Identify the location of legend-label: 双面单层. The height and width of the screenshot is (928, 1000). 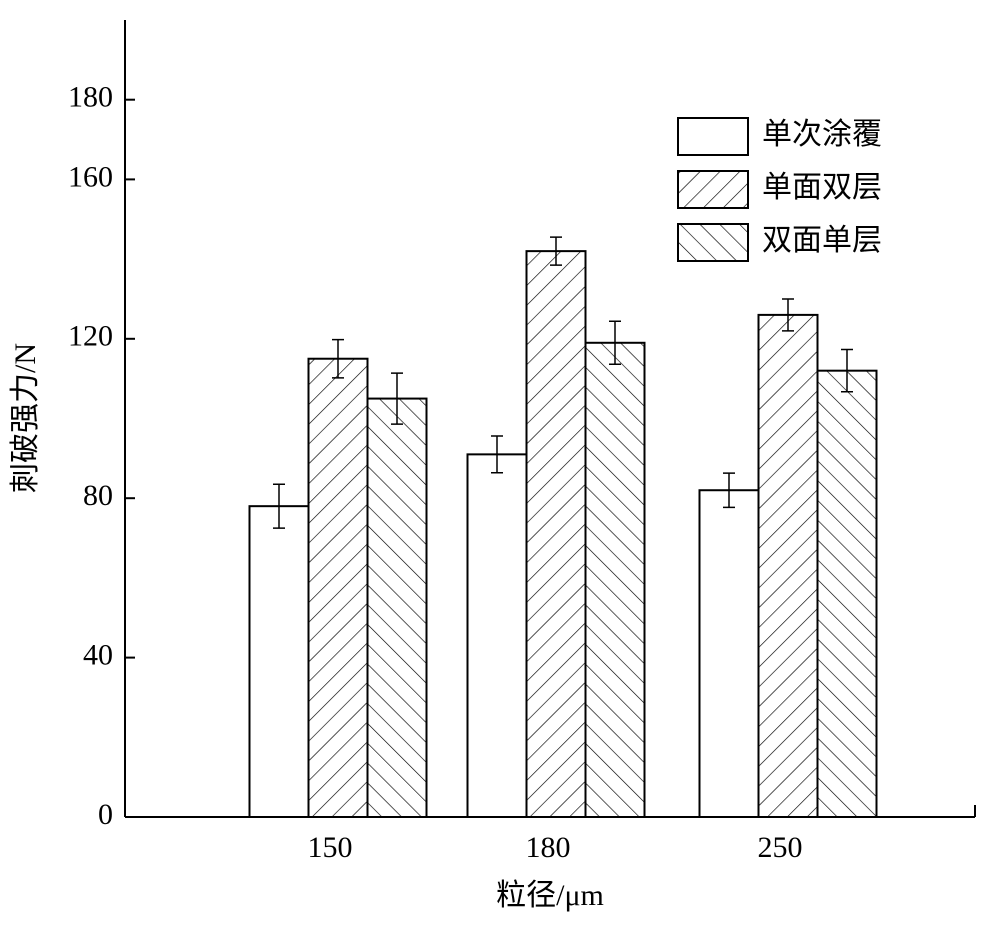
(822, 240).